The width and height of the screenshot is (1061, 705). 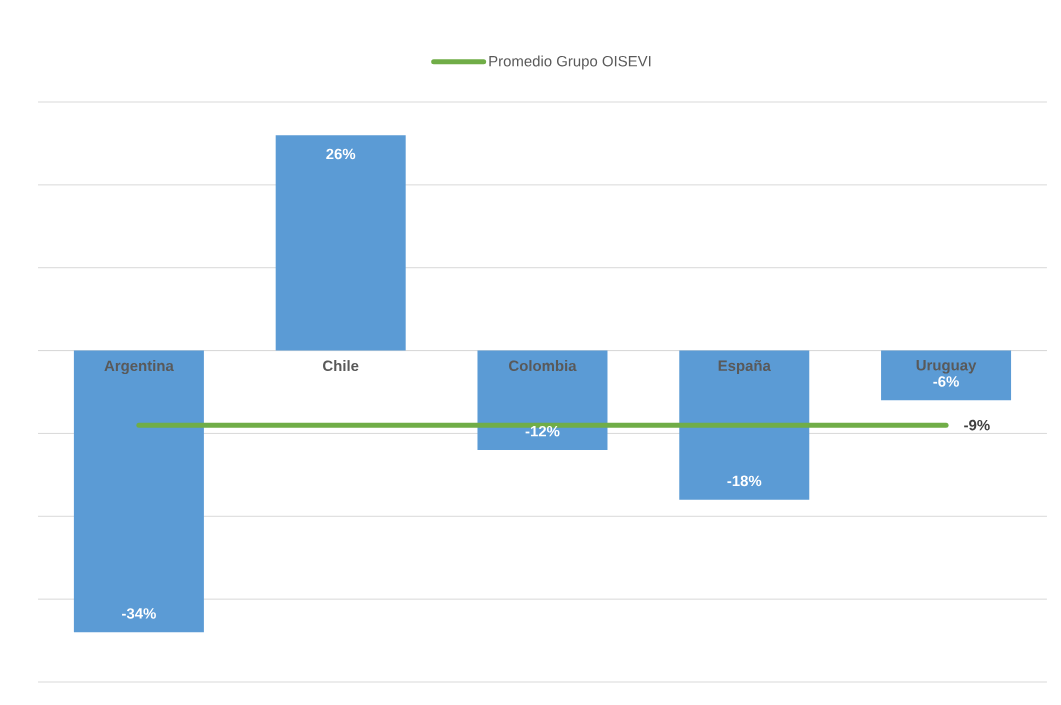 What do you see at coordinates (946, 381) in the screenshot?
I see `data-label: -6%` at bounding box center [946, 381].